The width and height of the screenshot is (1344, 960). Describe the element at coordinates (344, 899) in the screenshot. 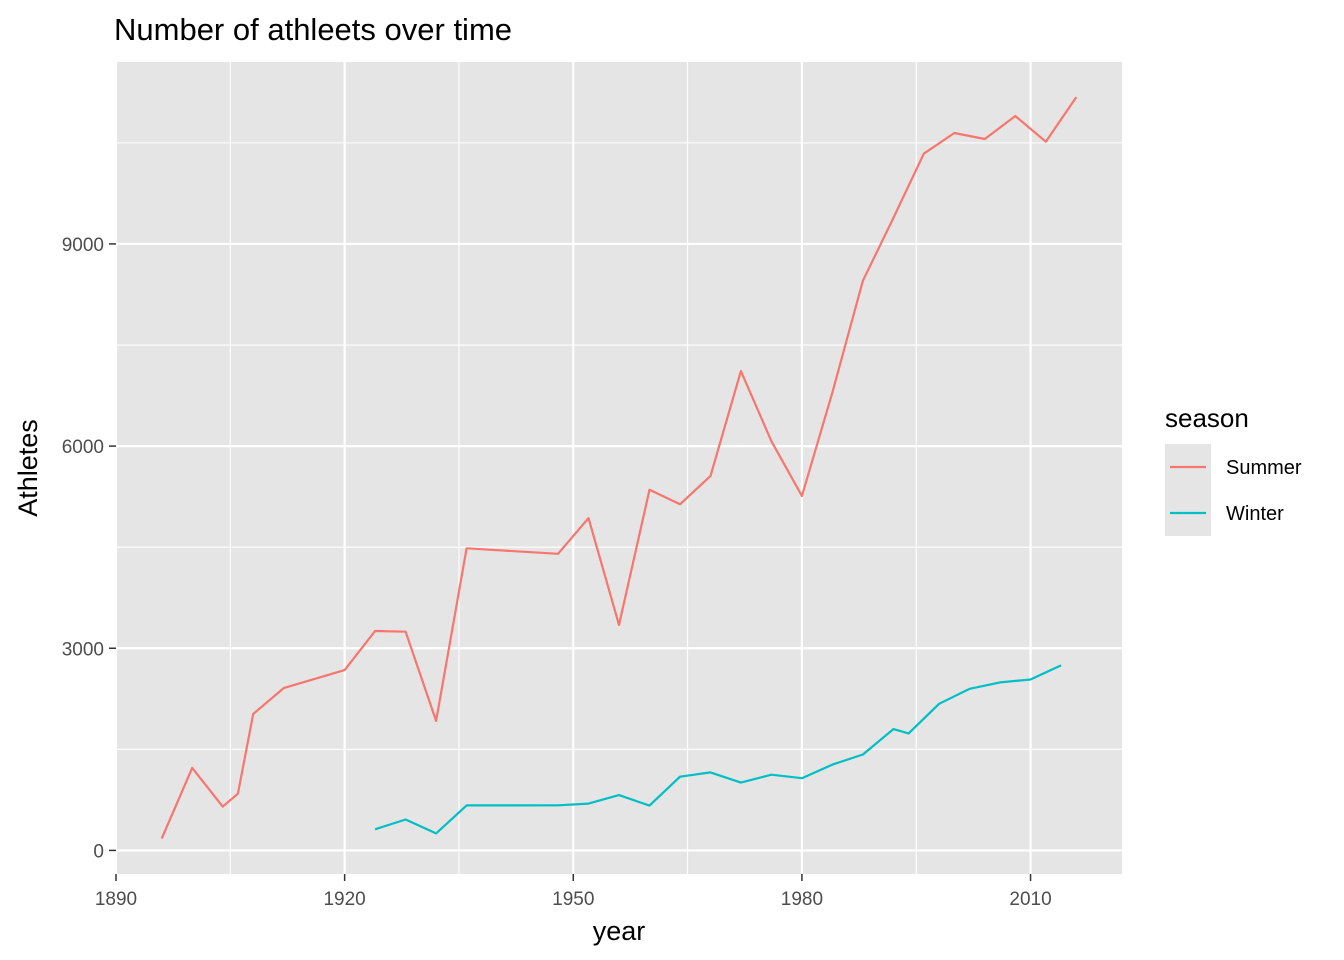

I see `x-tick-label: 1920` at that location.